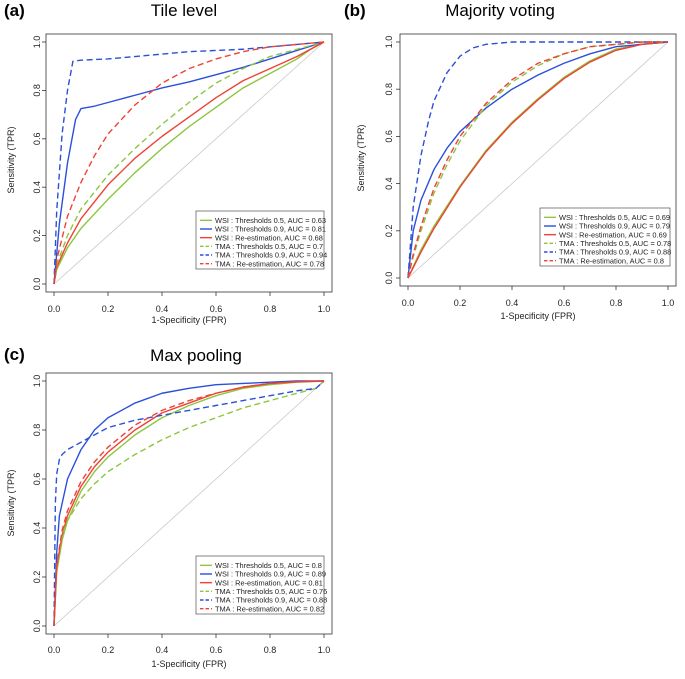  Describe the element at coordinates (355, 10) in the screenshot. I see `panel-label: (b)` at that location.